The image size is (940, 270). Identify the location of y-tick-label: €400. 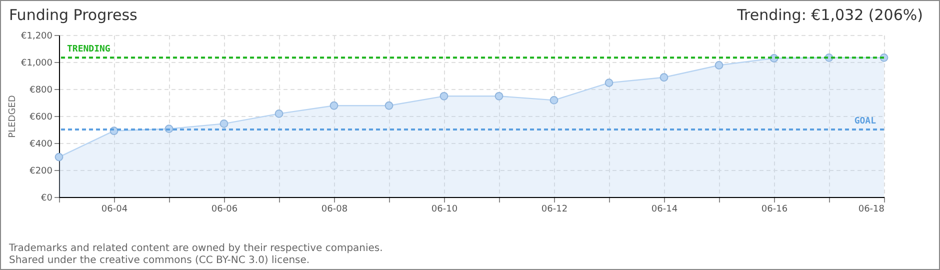
(41, 145).